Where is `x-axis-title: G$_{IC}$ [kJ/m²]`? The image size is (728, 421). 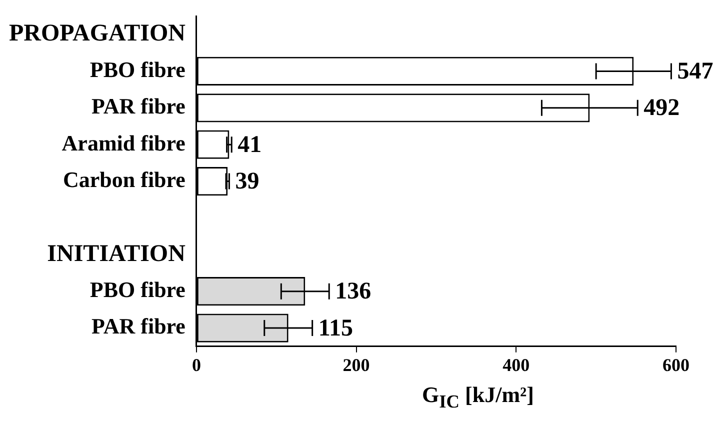
x-axis-title: G$_{IC}$ [kJ/m²] is located at coordinates (478, 397).